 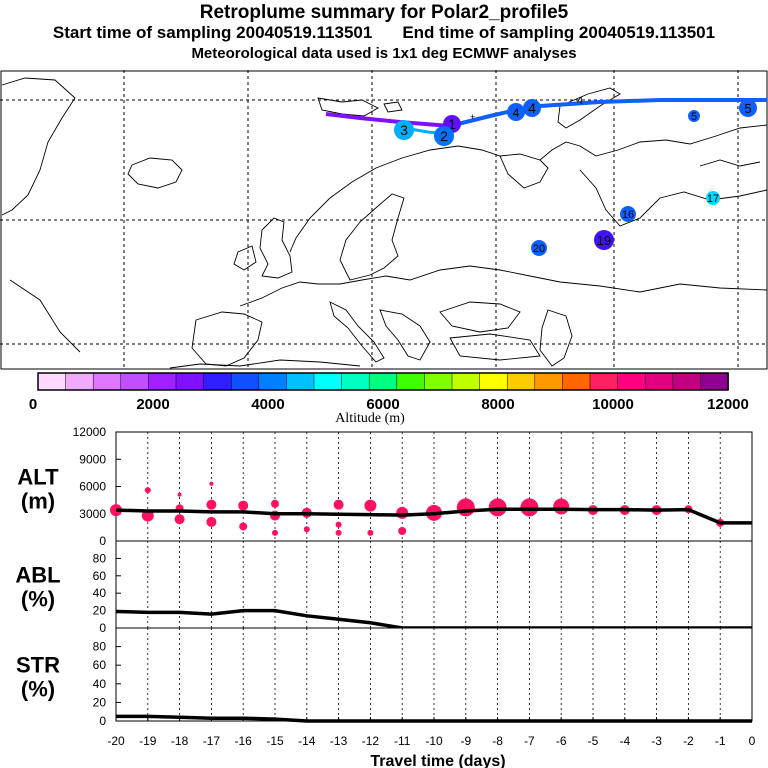 What do you see at coordinates (152, 404) in the screenshot?
I see `colorbar-tick-label: 2000` at bounding box center [152, 404].